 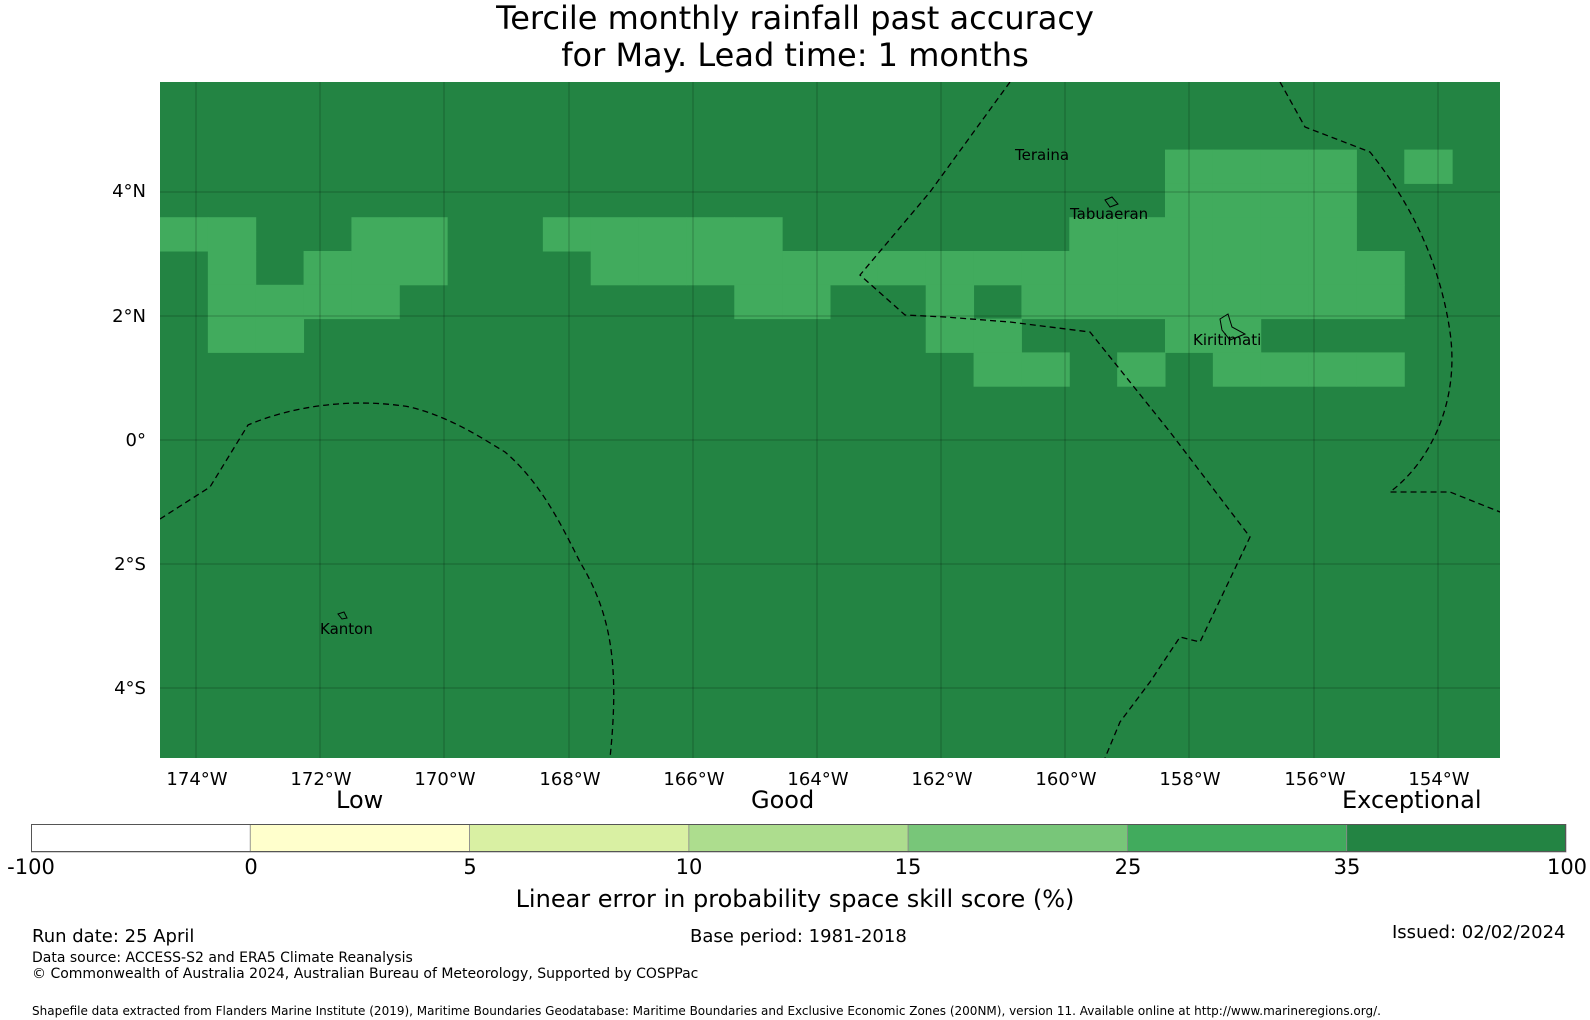 What do you see at coordinates (129, 316) in the screenshot?
I see `lat-tick-label: 2°N` at bounding box center [129, 316].